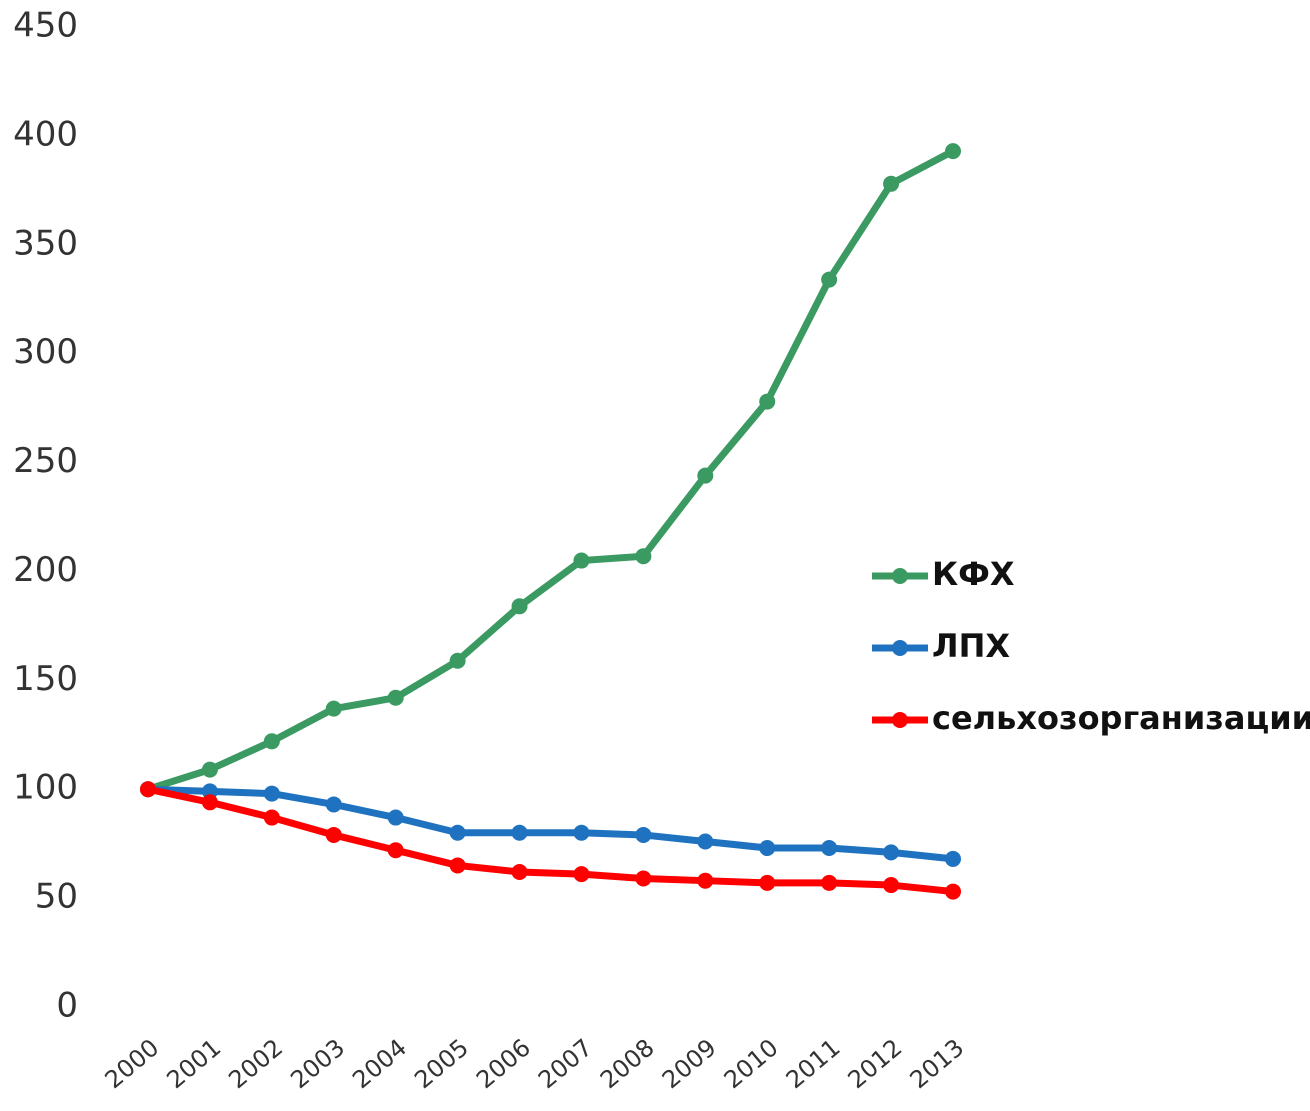 Image resolution: width=1310 pixels, height=1111 pixels. What do you see at coordinates (132, 1064) in the screenshot?
I see `x-tick-label: 2000` at bounding box center [132, 1064].